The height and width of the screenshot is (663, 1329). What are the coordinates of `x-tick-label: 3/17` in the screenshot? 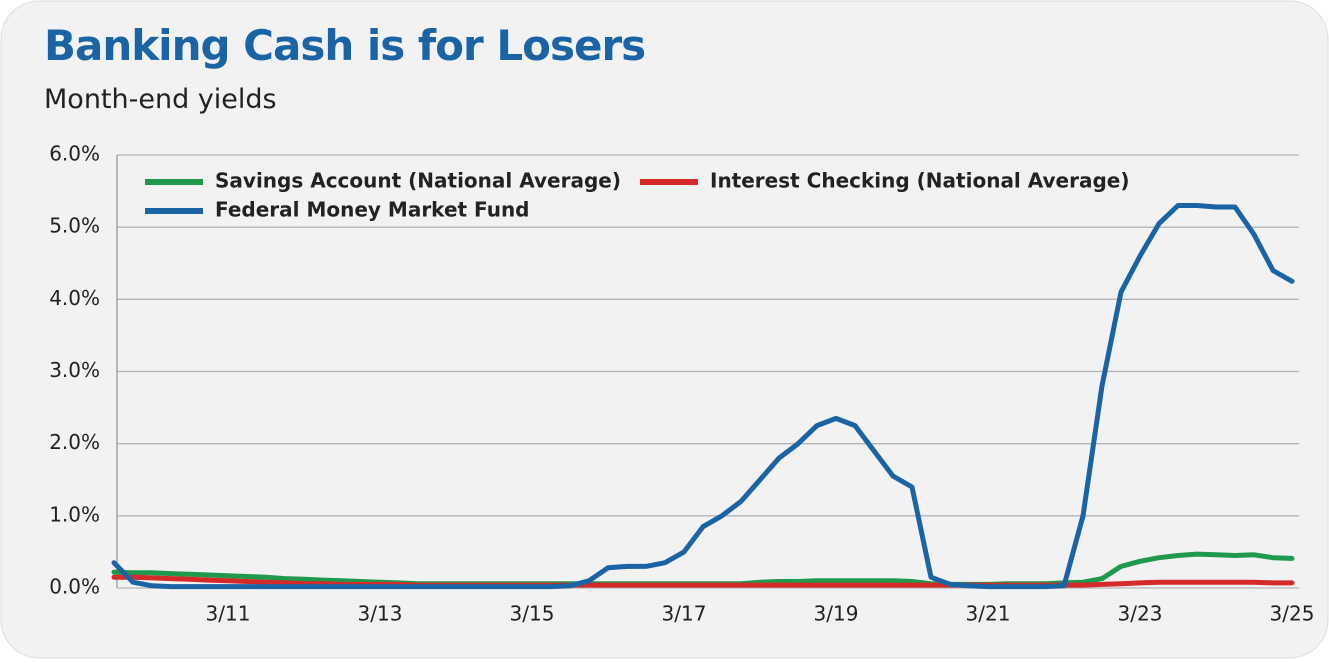 It's located at (684, 614).